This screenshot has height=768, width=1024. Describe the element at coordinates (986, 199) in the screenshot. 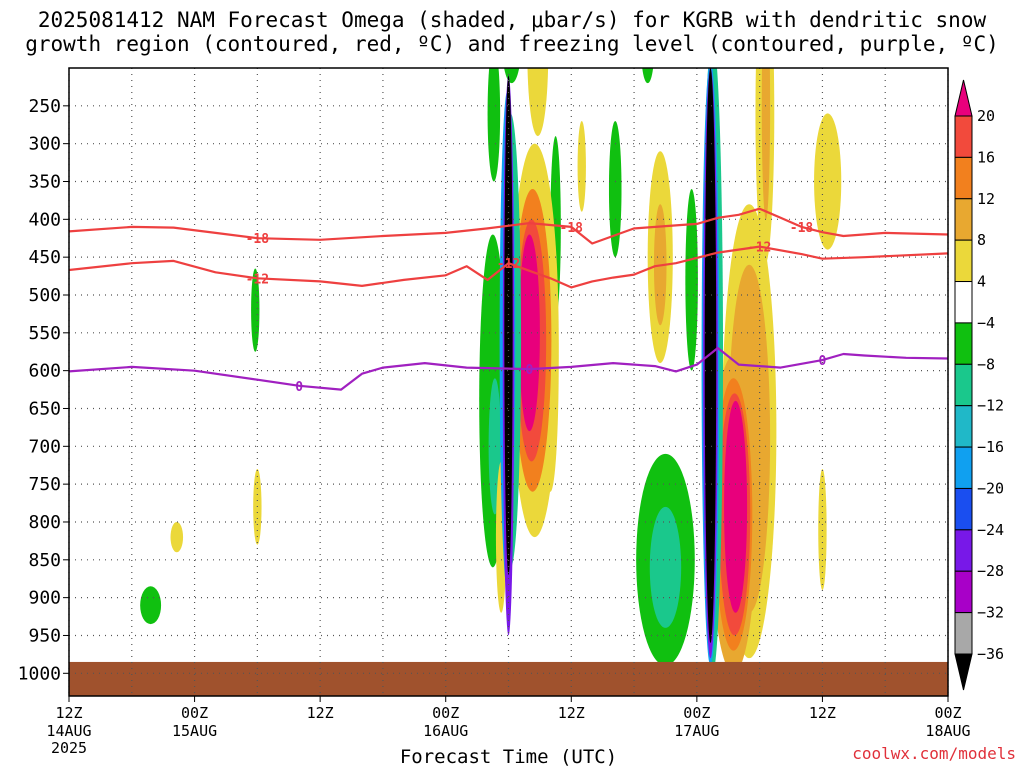

I see `colorbar-label: 12` at that location.